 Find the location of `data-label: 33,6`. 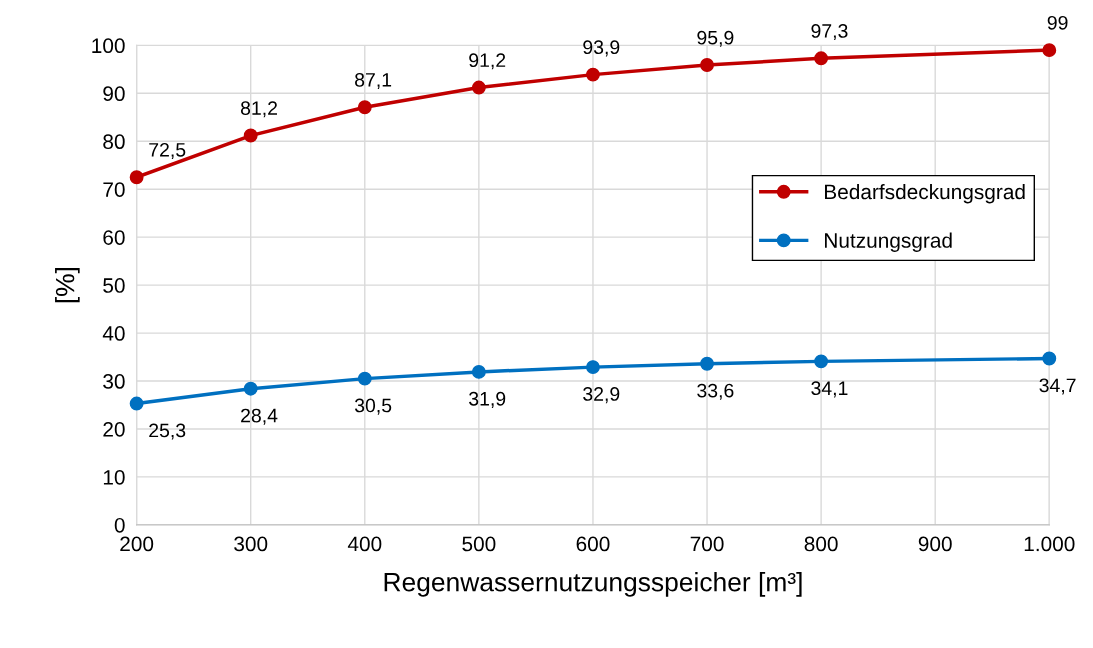

data-label: 33,6 is located at coordinates (715, 391).